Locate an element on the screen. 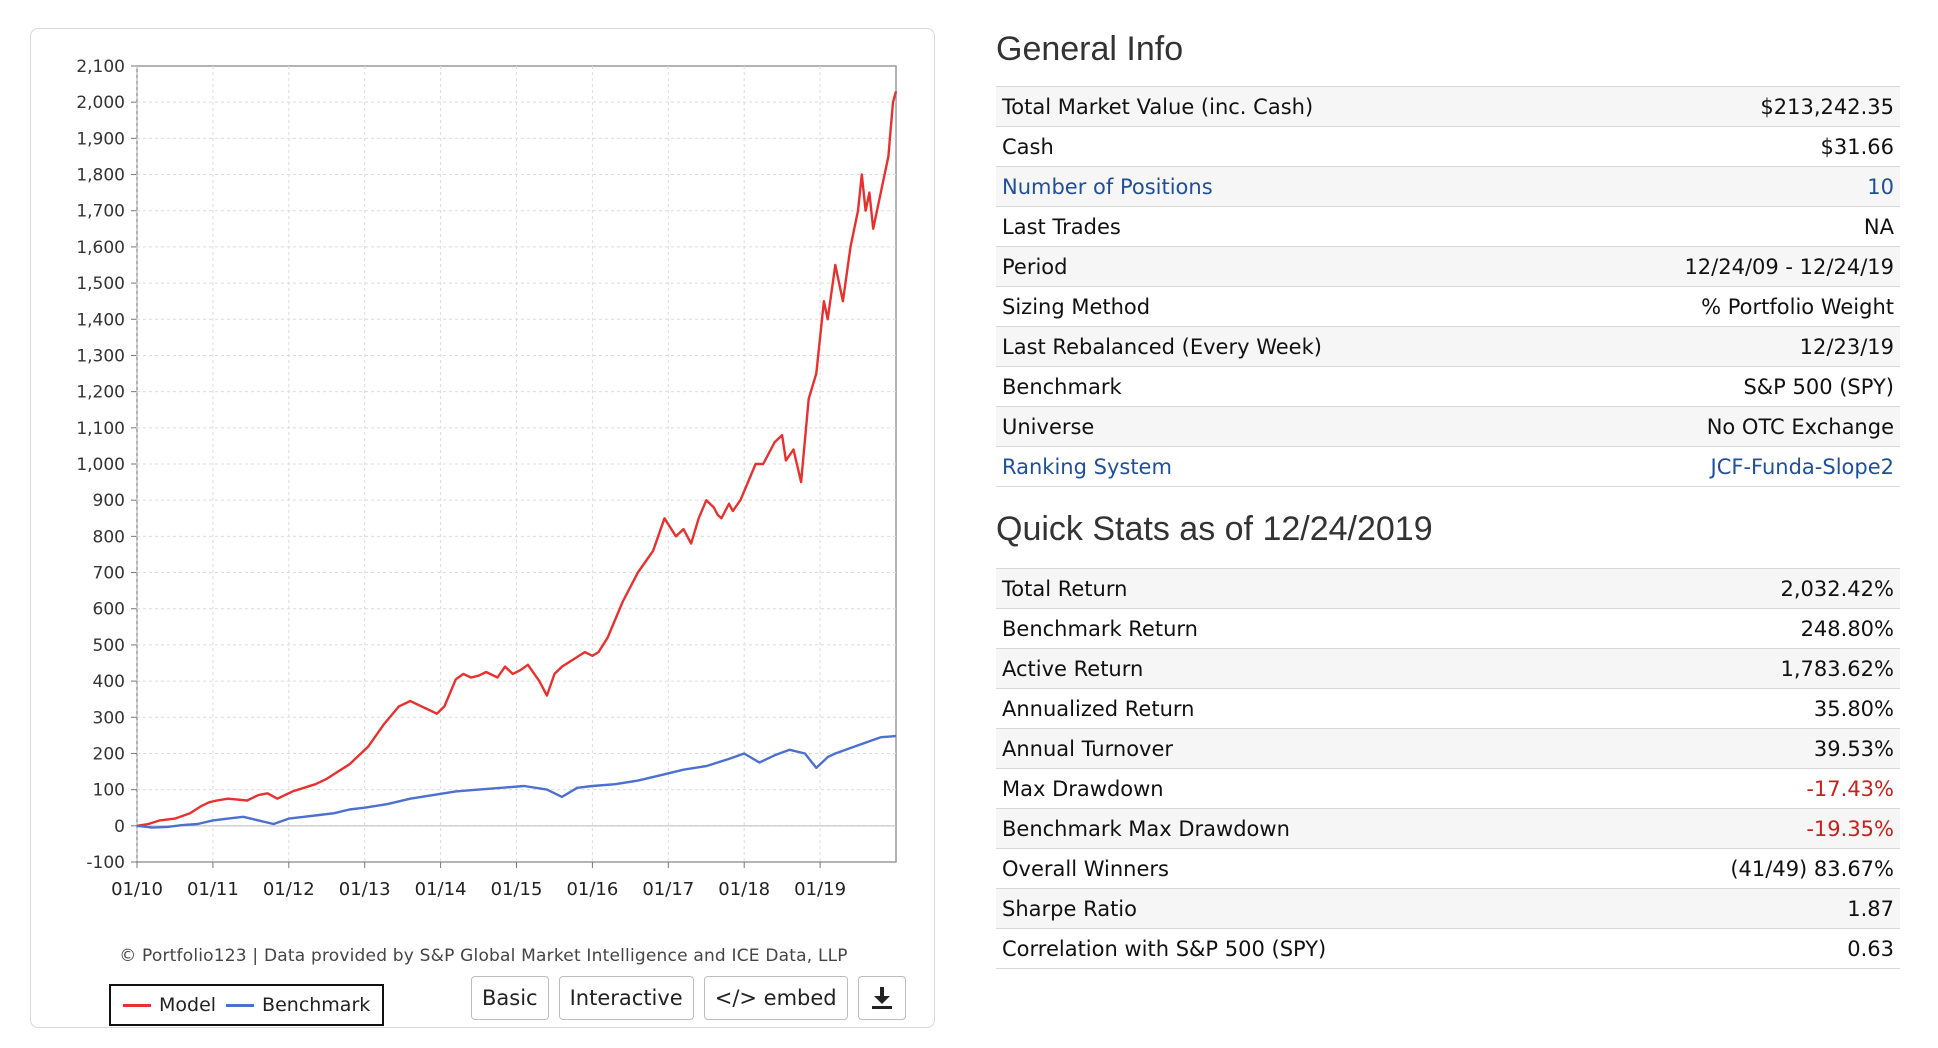 The height and width of the screenshot is (1048, 1938). table-row: Total Return 2,032.42% is located at coordinates (1448, 589).